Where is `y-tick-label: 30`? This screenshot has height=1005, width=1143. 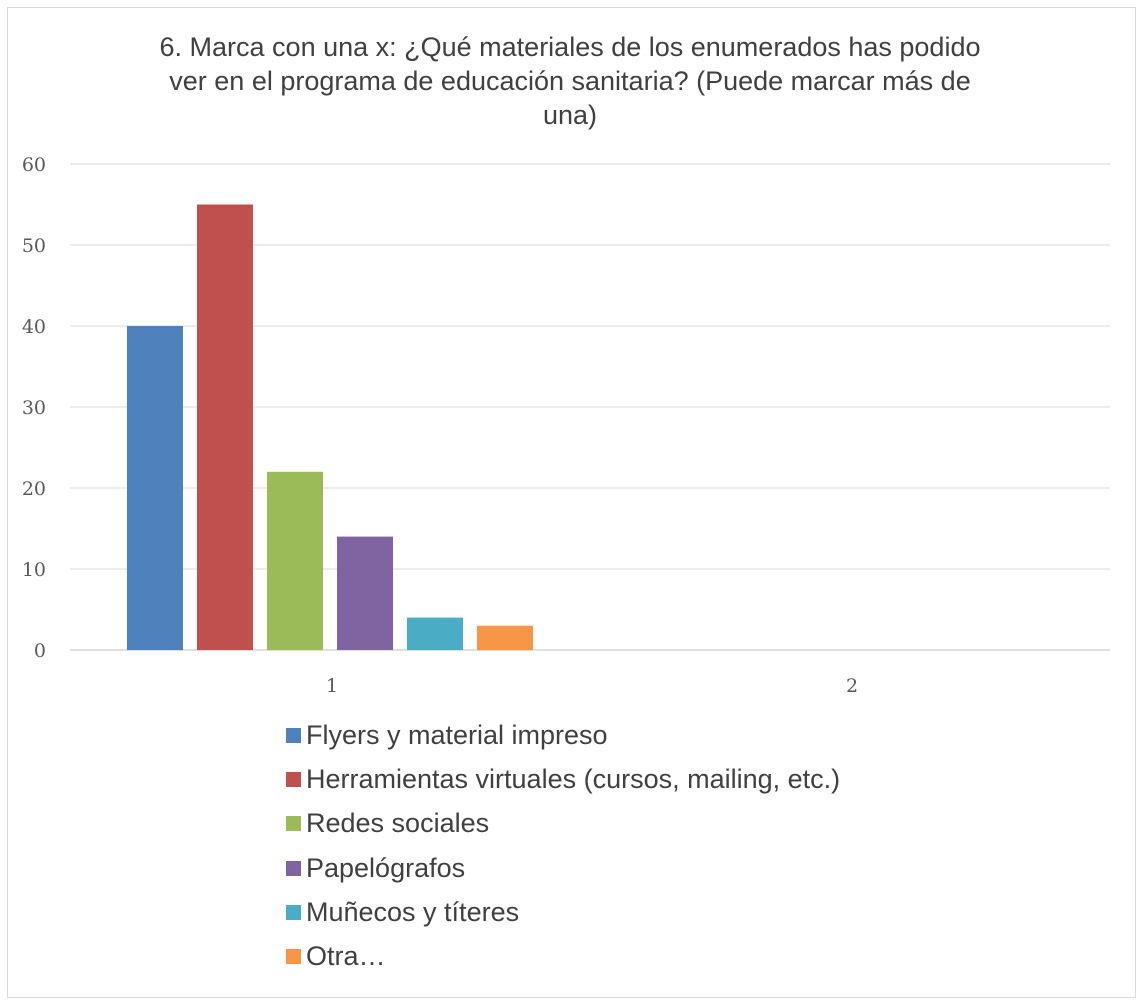 y-tick-label: 30 is located at coordinates (34, 408).